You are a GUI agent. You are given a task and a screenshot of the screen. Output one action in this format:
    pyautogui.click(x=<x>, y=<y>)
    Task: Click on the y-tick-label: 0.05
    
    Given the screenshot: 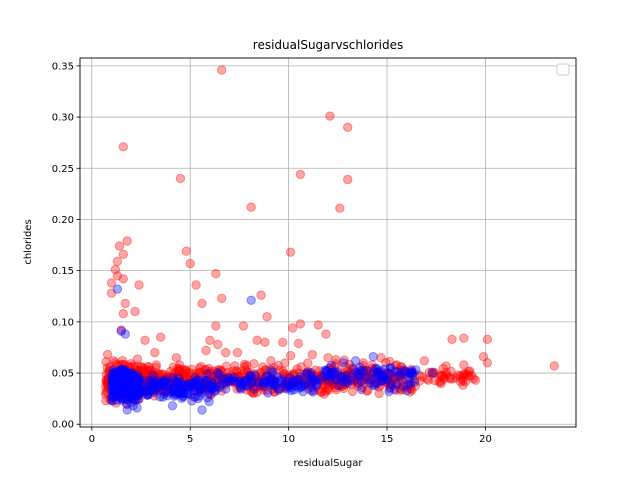 What is the action you would take?
    pyautogui.click(x=63, y=374)
    